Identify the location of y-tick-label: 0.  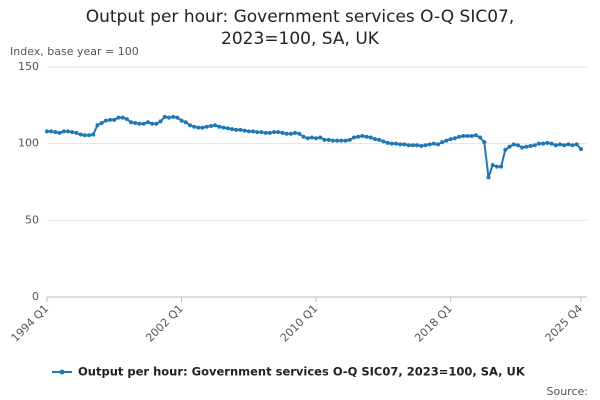
(35, 296).